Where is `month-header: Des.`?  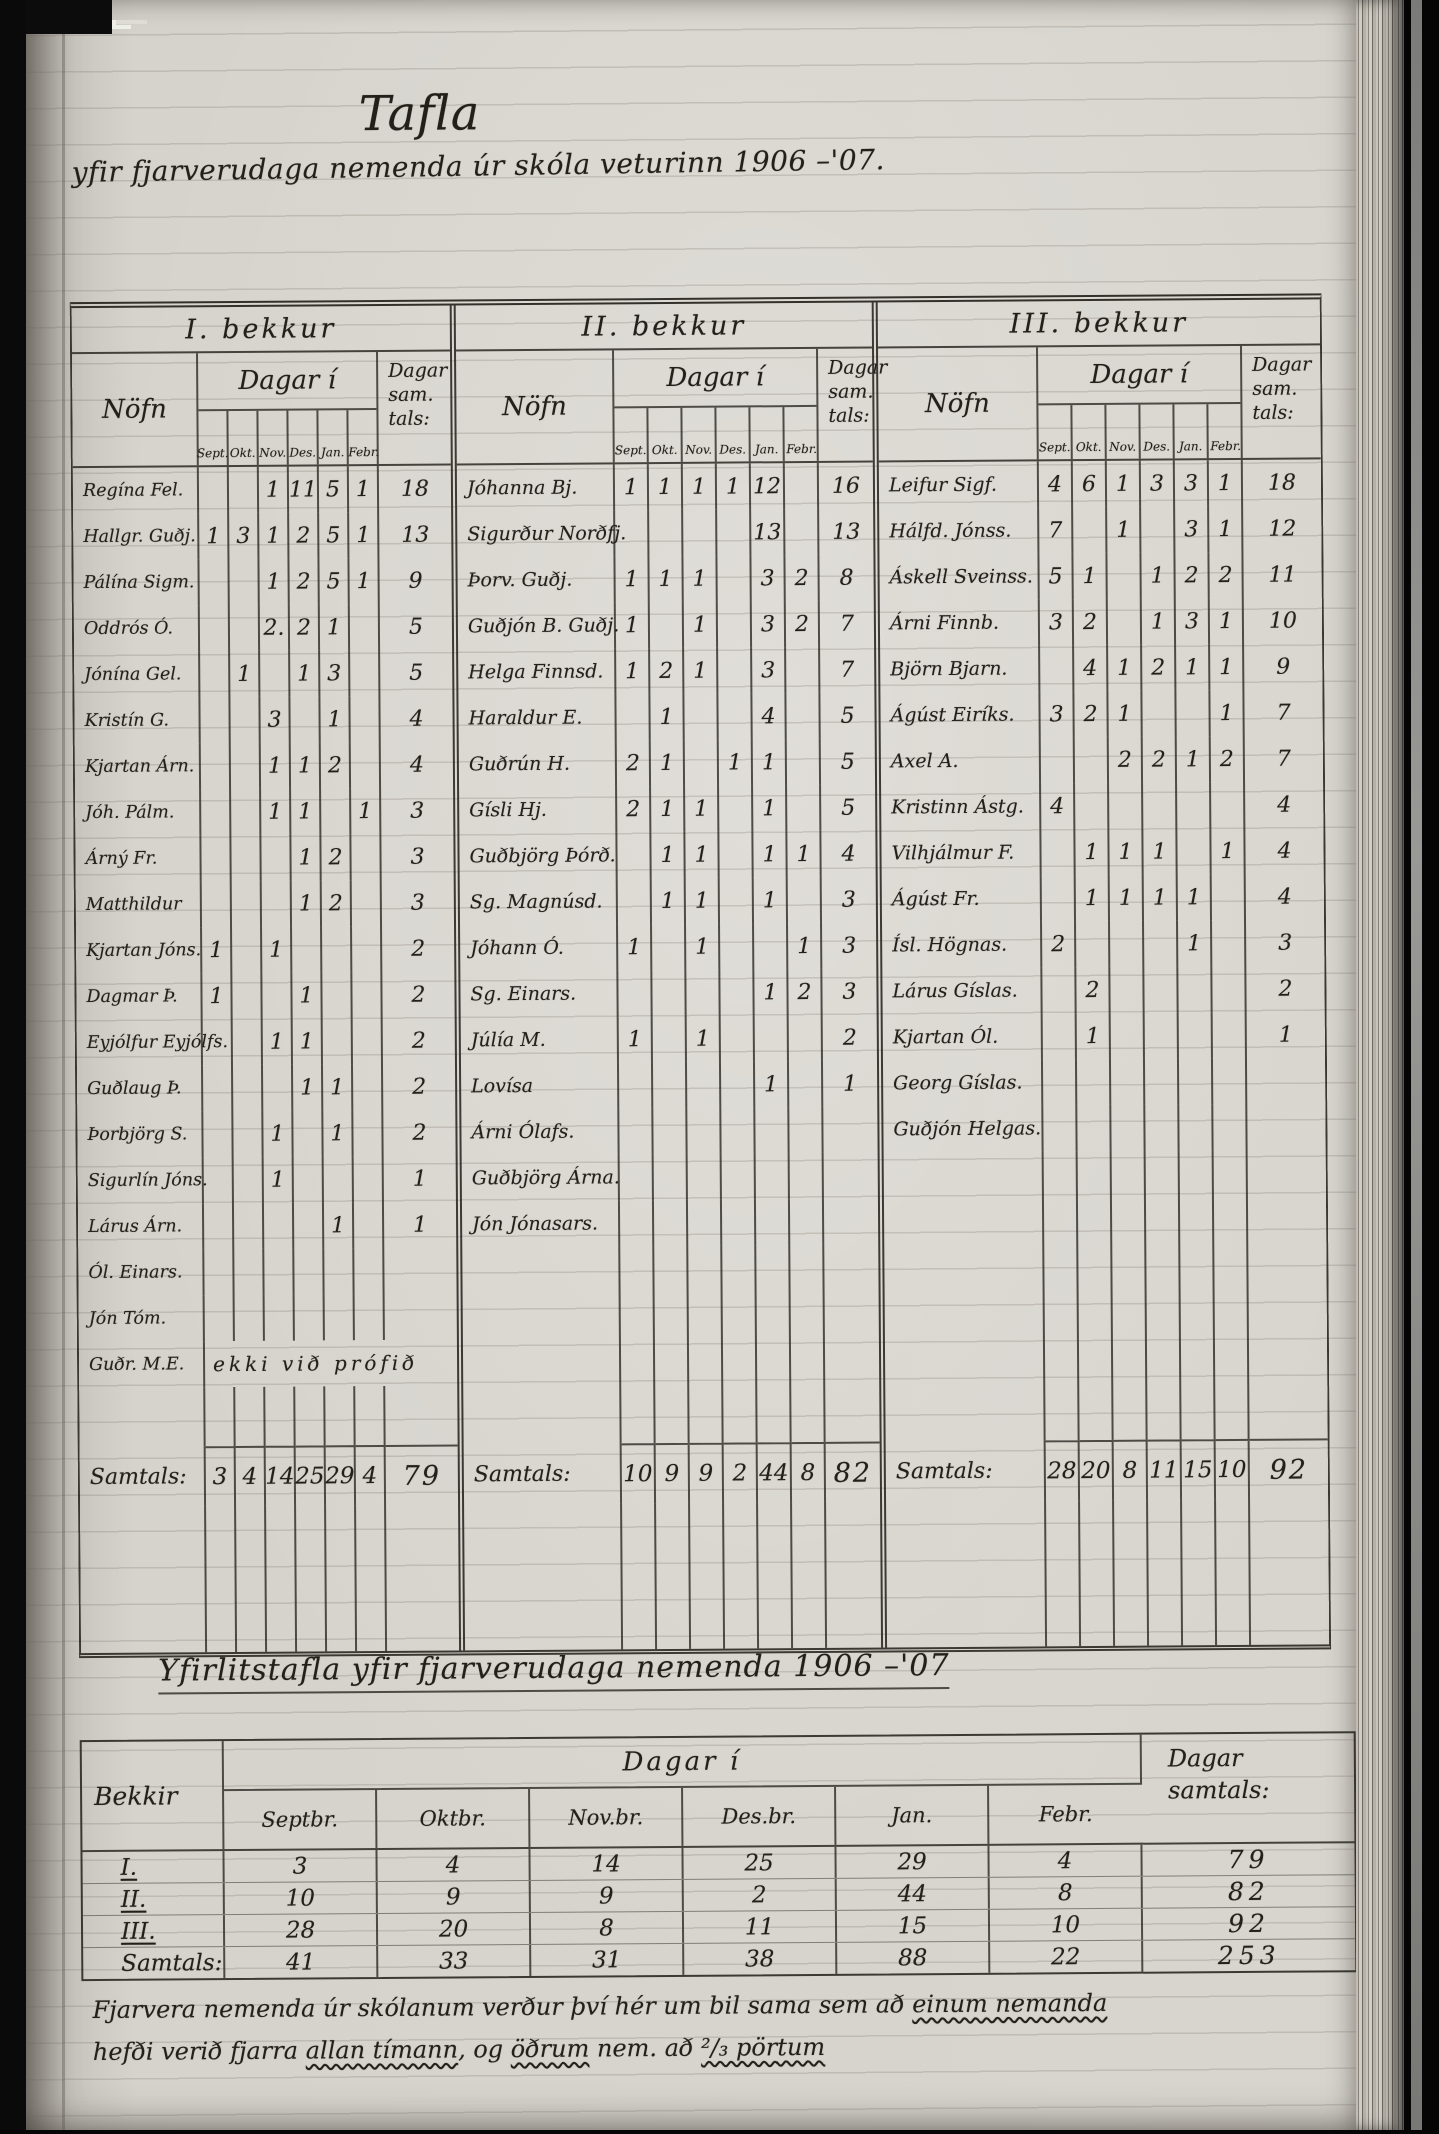
month-header: Des. is located at coordinates (733, 434).